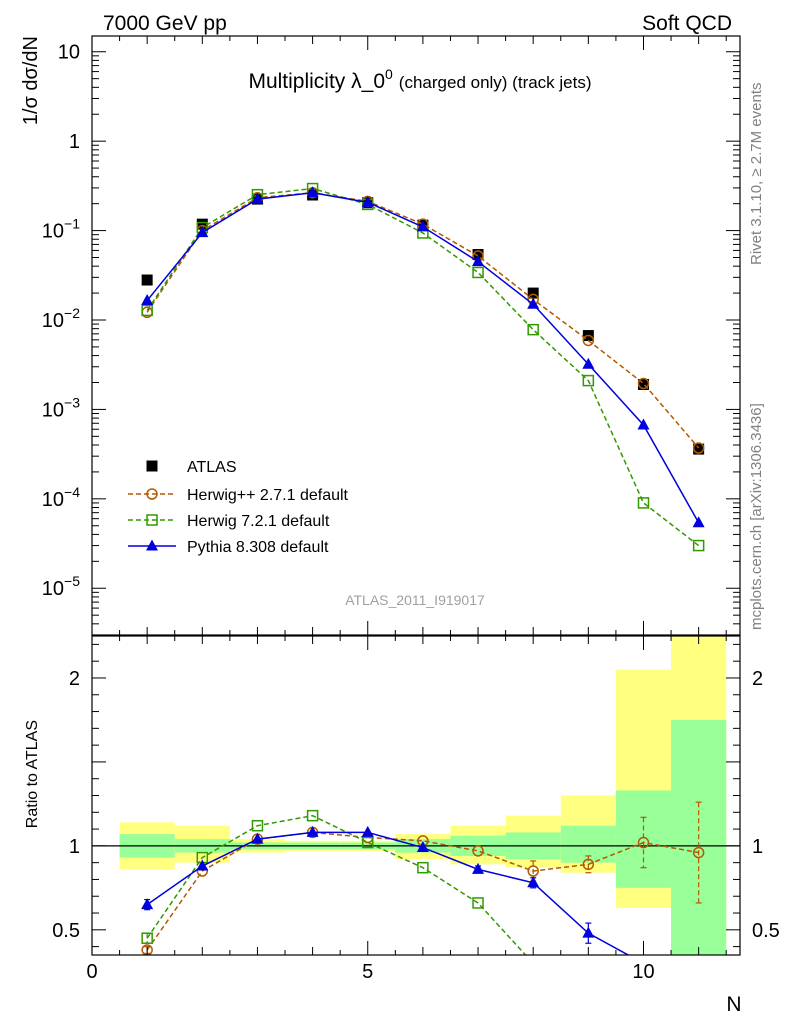 The height and width of the screenshot is (1024, 786). What do you see at coordinates (733, 1004) in the screenshot?
I see `x-axis-label: N` at bounding box center [733, 1004].